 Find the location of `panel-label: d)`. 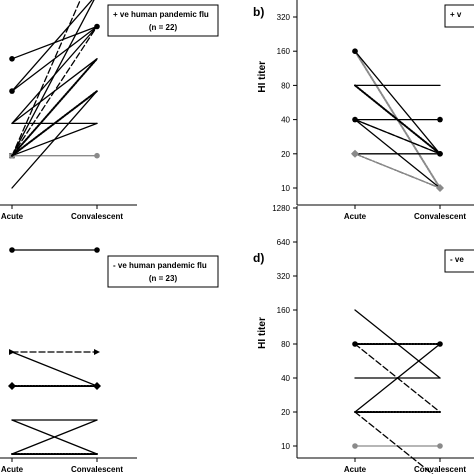

panel-label: d) is located at coordinates (258, 258).